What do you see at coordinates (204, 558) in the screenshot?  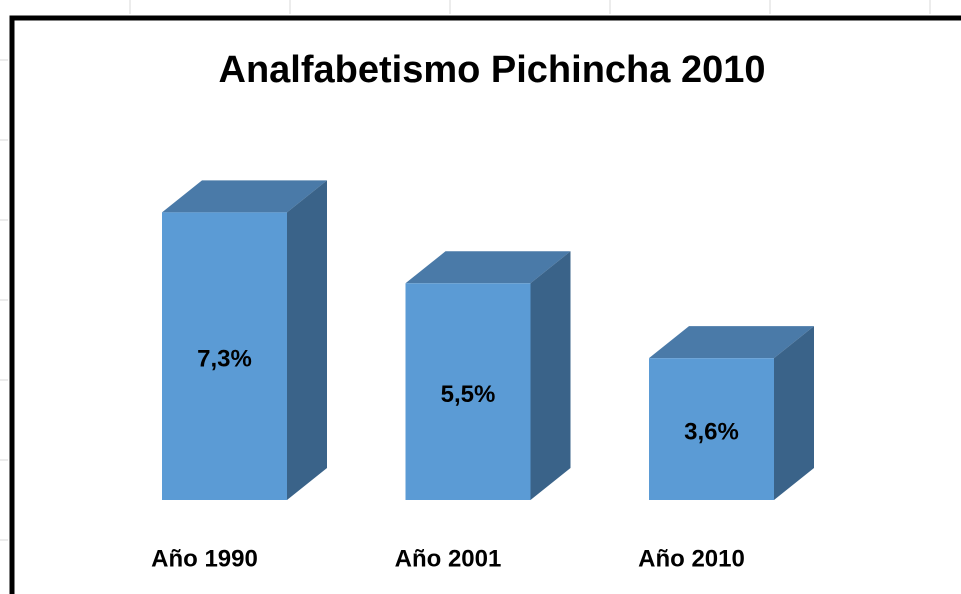 I see `x-tick-label: Año 1990` at bounding box center [204, 558].